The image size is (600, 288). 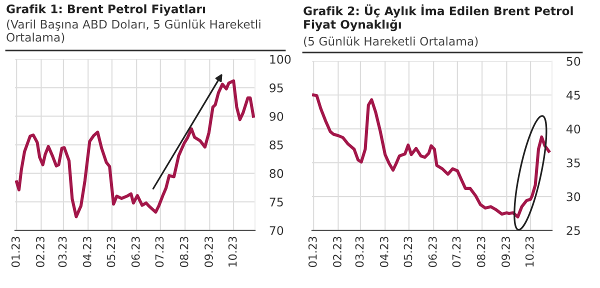 I want to click on y-tick-label: 40, so click(x=573, y=129).